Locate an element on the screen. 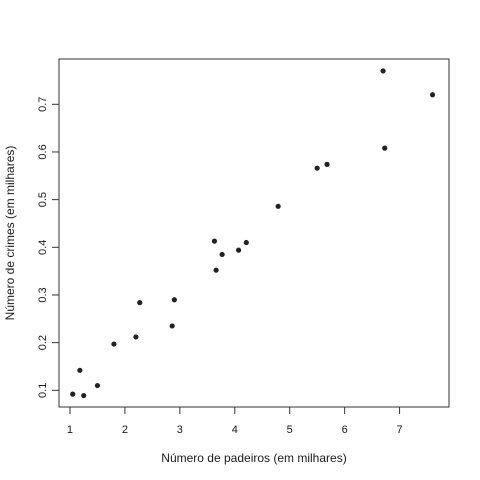  y-tick-label: 0.4 is located at coordinates (43, 247).